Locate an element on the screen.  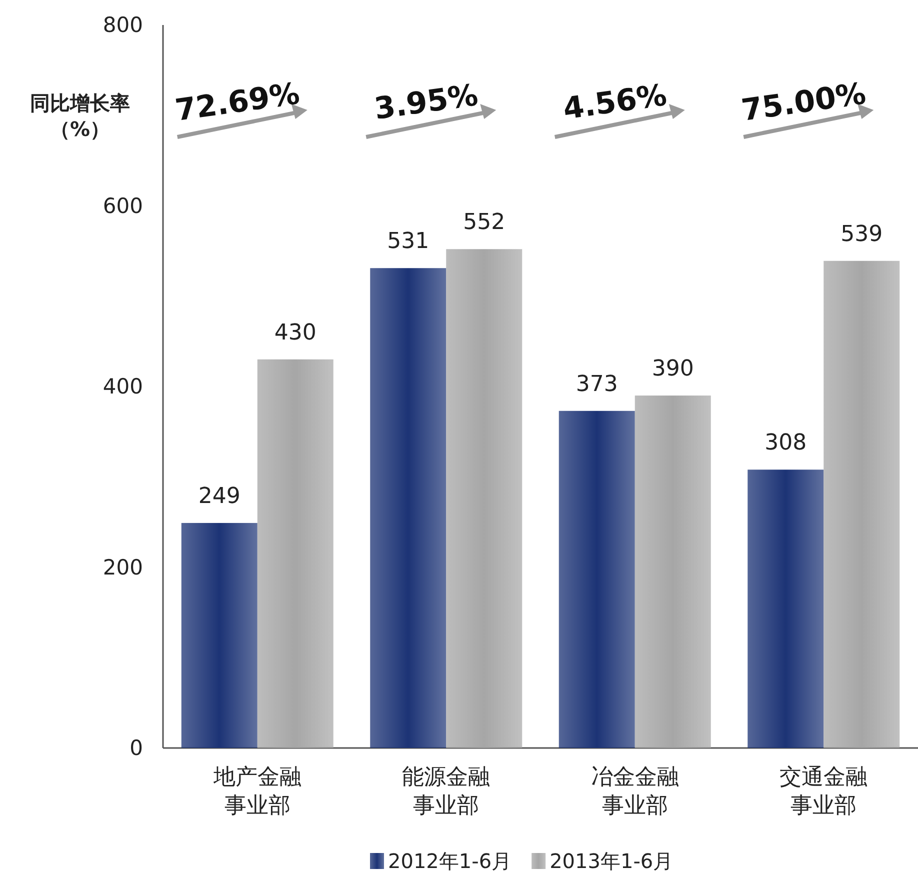
data-label: 539 is located at coordinates (861, 234).